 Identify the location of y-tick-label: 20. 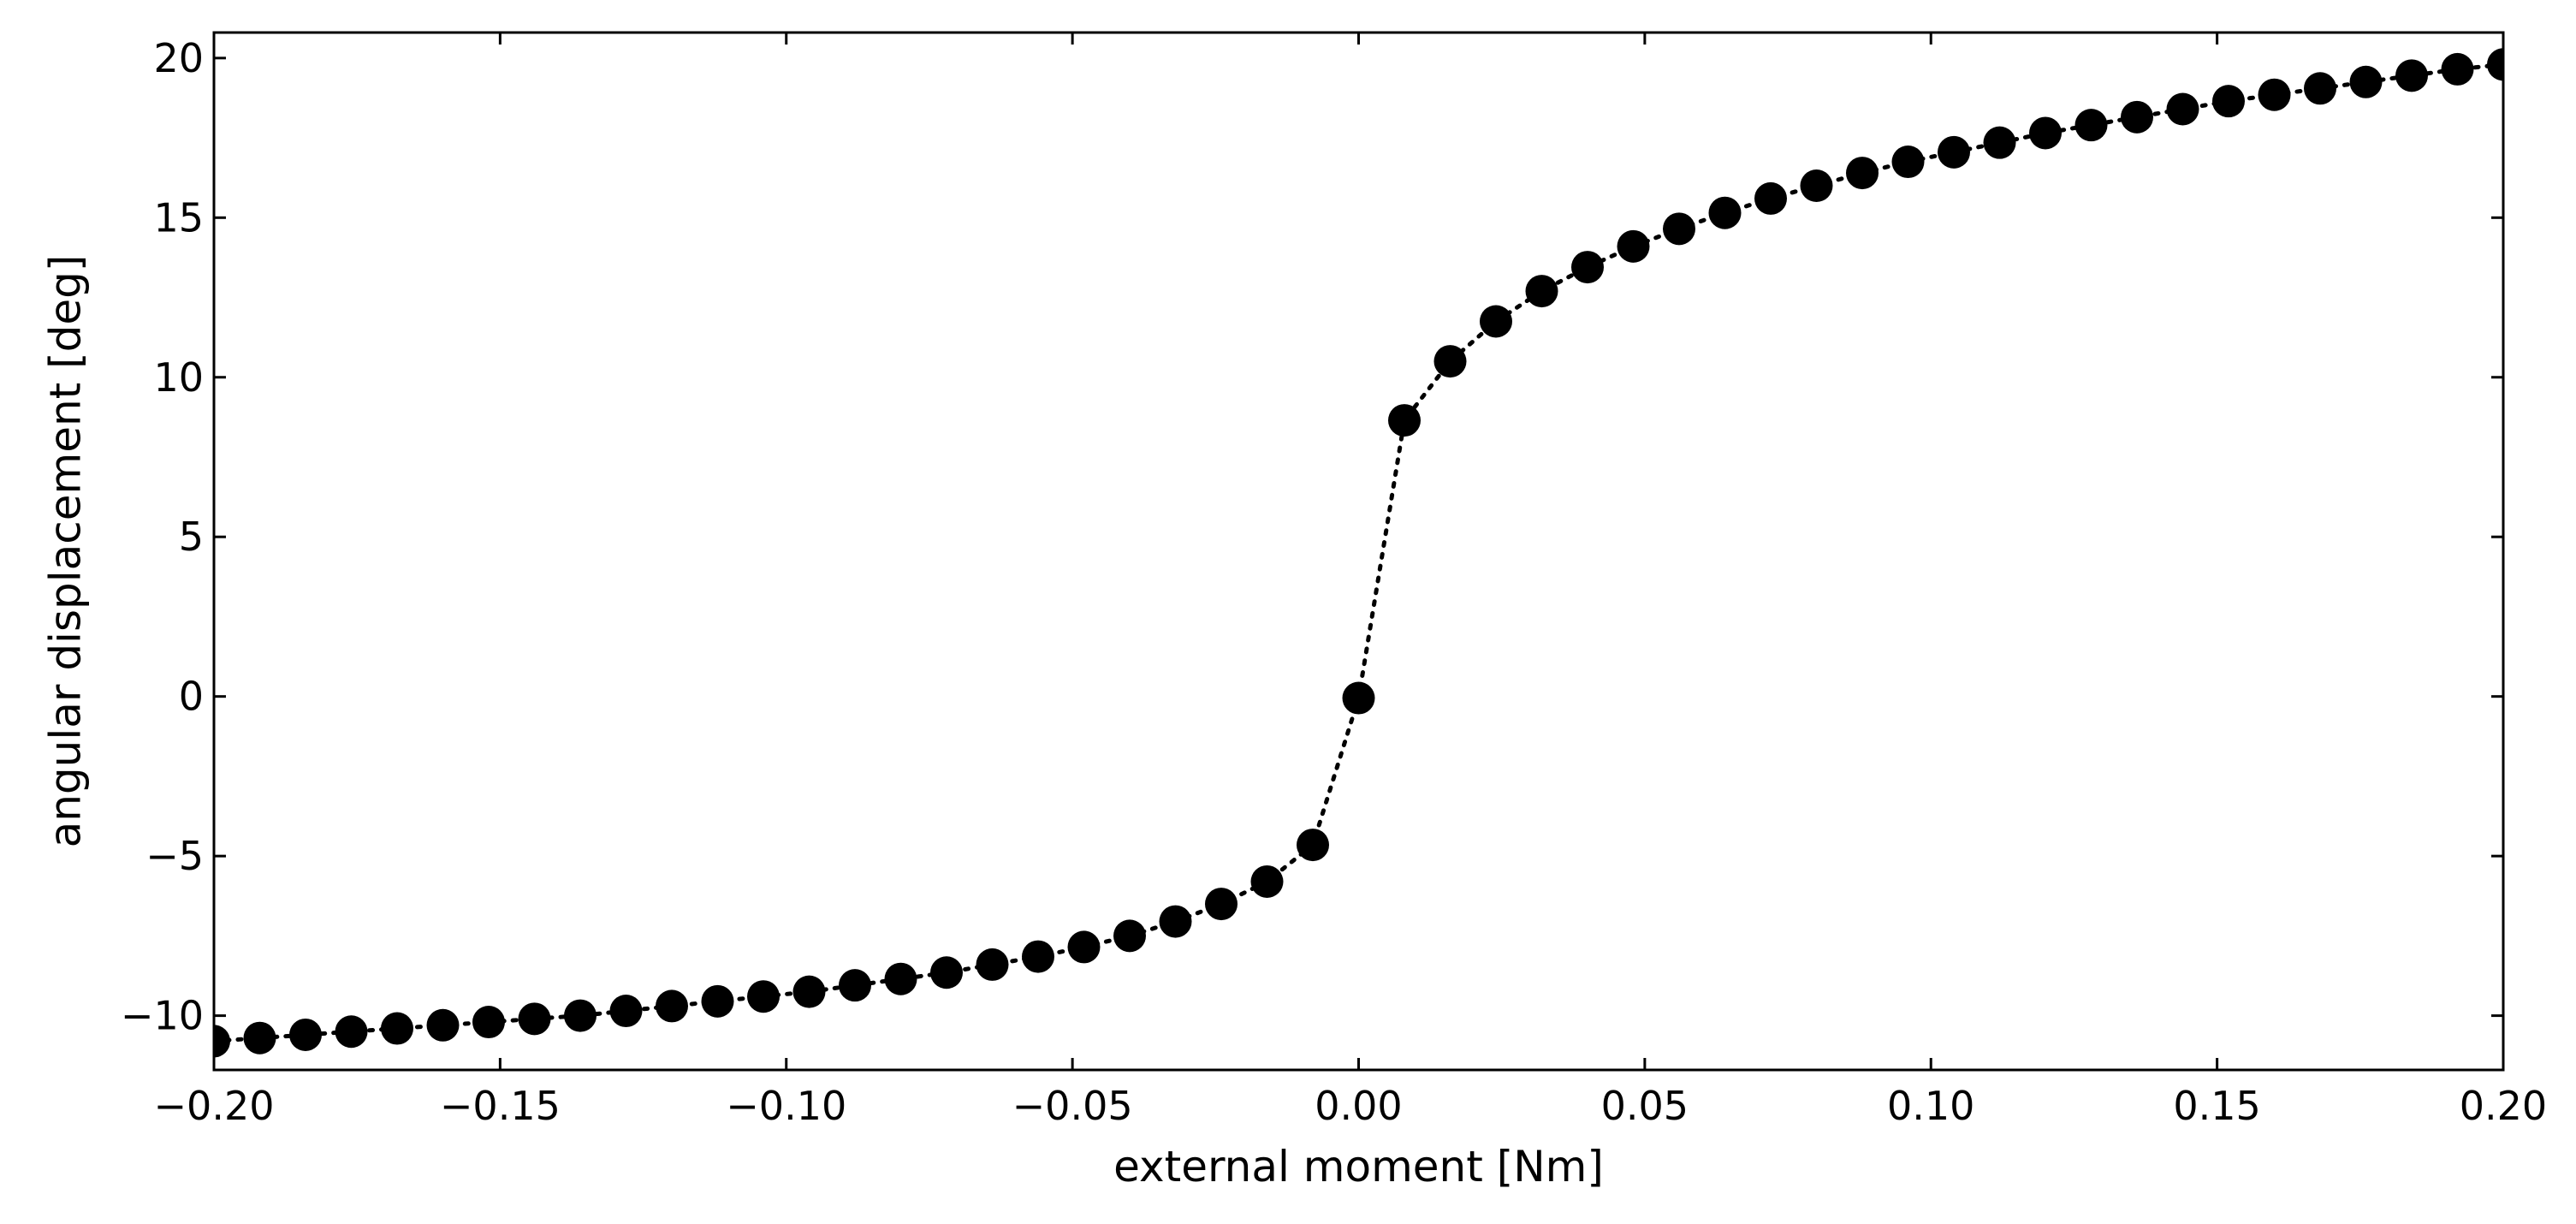
(178, 58).